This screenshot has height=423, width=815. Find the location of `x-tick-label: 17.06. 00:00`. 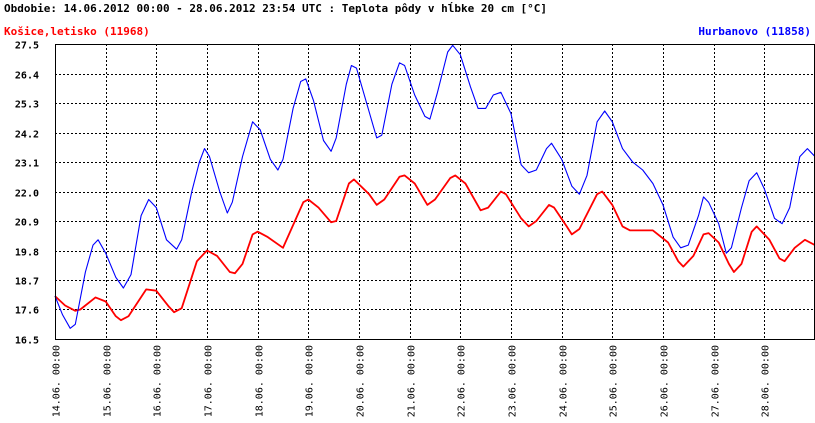

x-tick-label: 17.06. 00:00 is located at coordinates (209, 381).